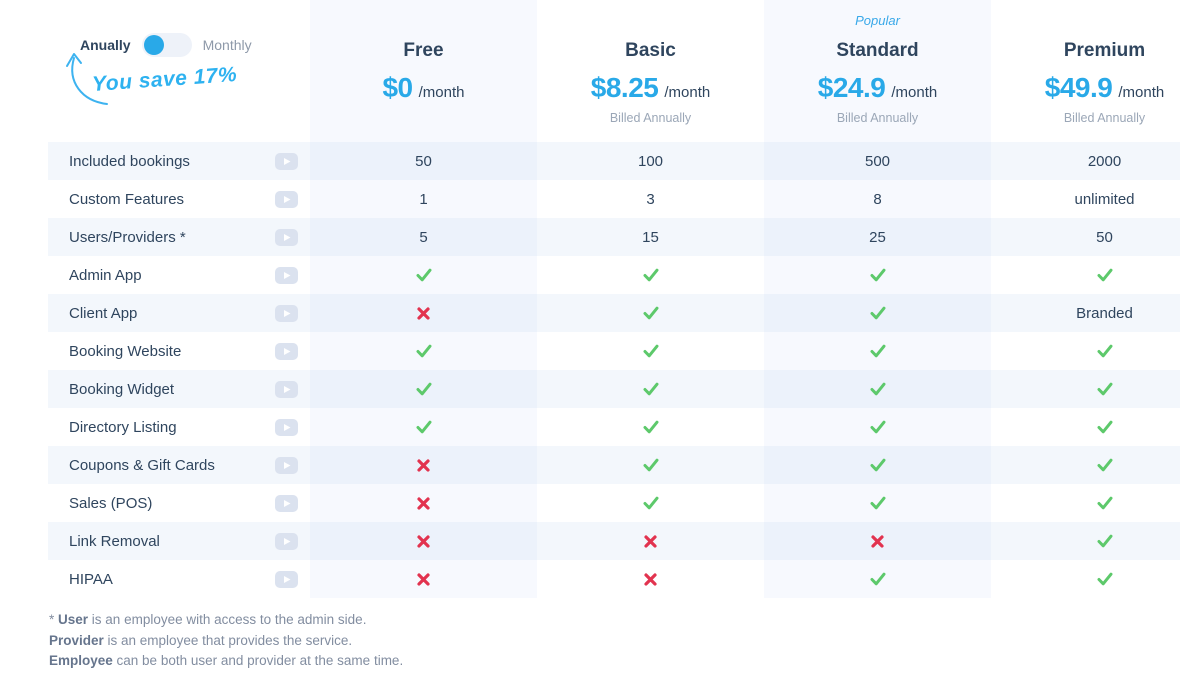 This screenshot has height=689, width=1180. I want to click on popular-badge: Popular, so click(877, 20).